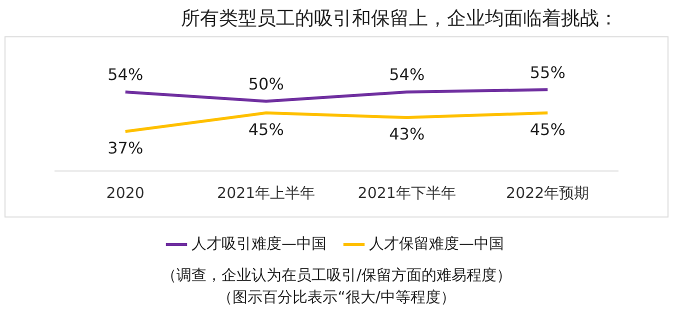 Image resolution: width=673 pixels, height=323 pixels. What do you see at coordinates (436, 243) in the screenshot?
I see `legend-label: 人才保留难度—中国` at bounding box center [436, 243].